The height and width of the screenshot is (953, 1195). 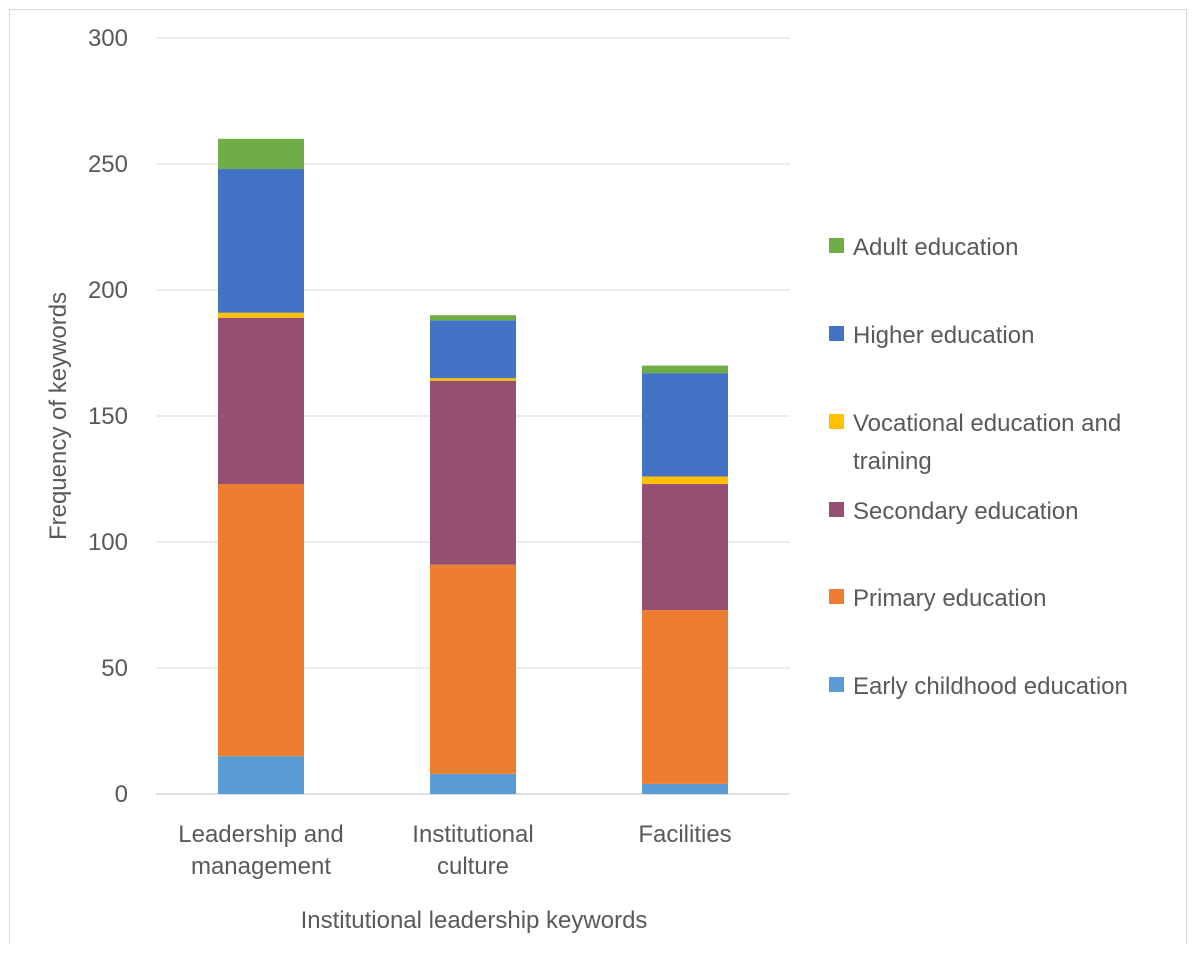 I want to click on y-axis-title: Frequency of keywords, so click(x=58, y=416).